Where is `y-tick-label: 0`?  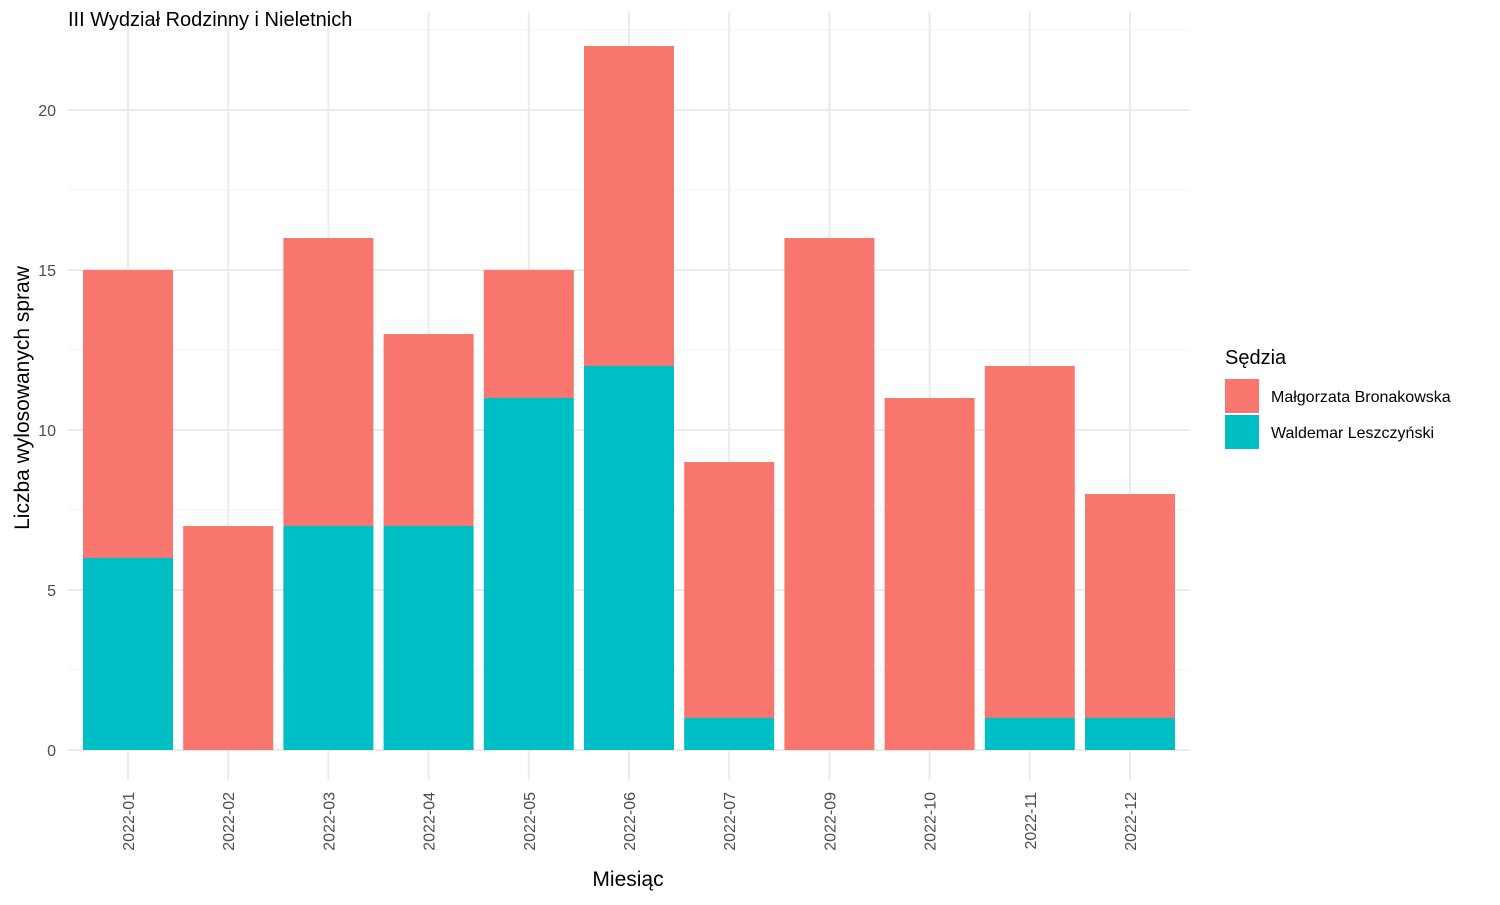
y-tick-label: 0 is located at coordinates (51, 751).